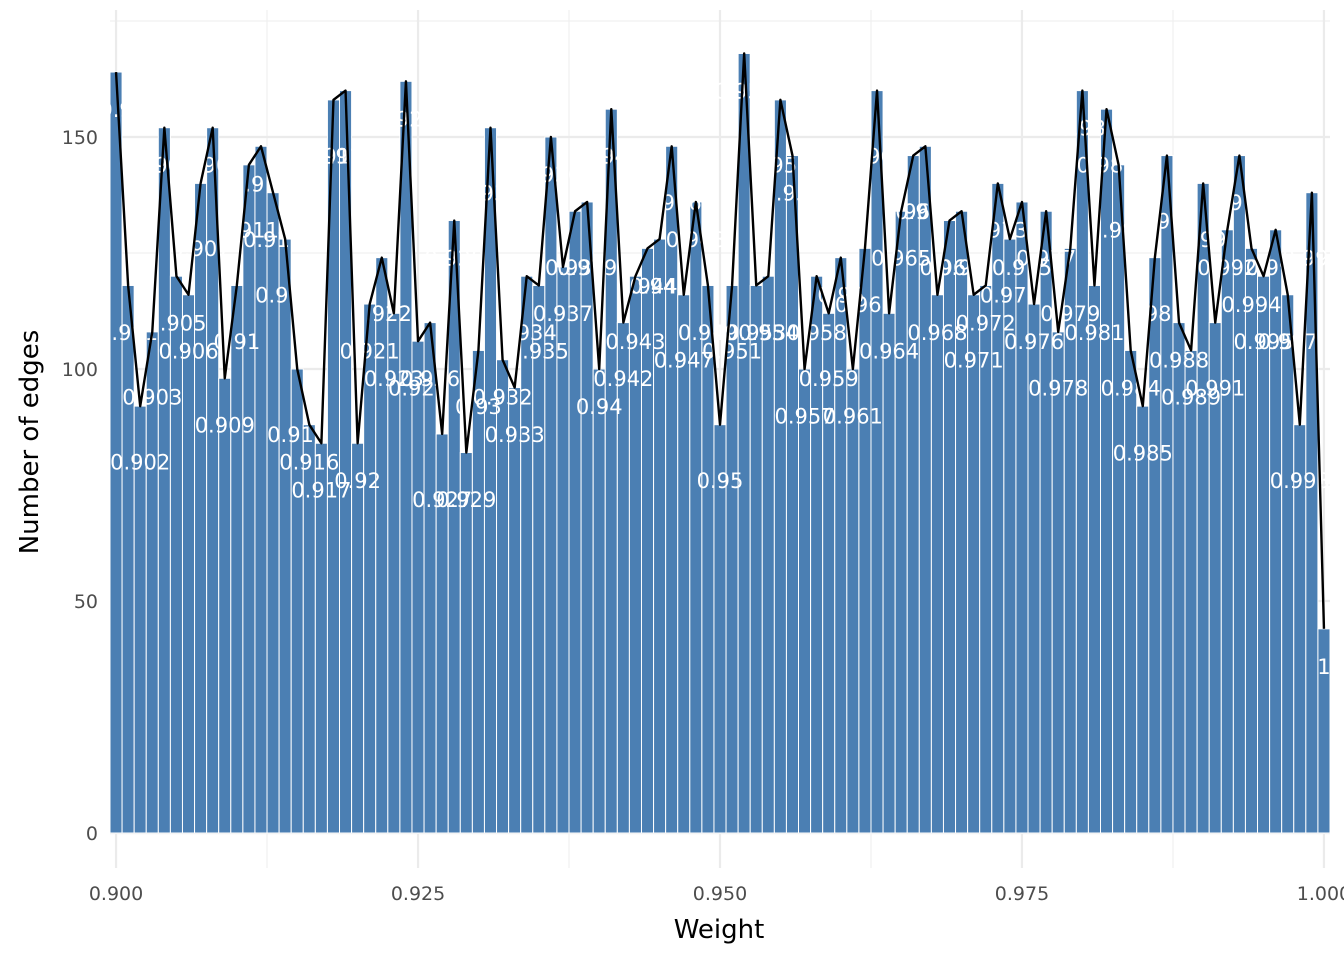 The image size is (1344, 960). What do you see at coordinates (418, 894) in the screenshot?
I see `x-tick-label: 0.925` at bounding box center [418, 894].